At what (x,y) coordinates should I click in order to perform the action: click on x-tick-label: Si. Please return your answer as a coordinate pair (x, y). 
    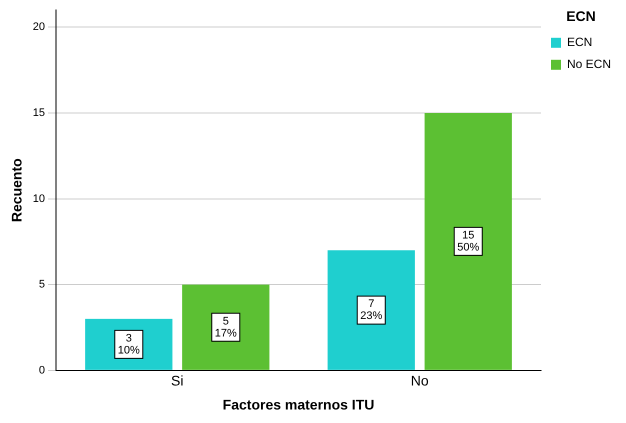
    Looking at the image, I should click on (177, 380).